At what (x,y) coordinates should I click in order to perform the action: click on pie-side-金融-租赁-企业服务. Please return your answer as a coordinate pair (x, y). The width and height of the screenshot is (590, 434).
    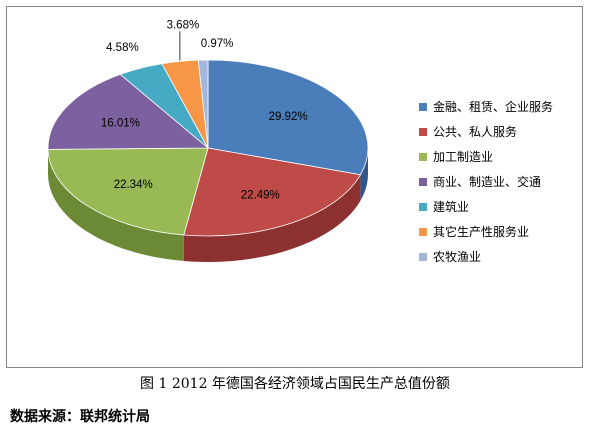
    Looking at the image, I should click on (364, 174).